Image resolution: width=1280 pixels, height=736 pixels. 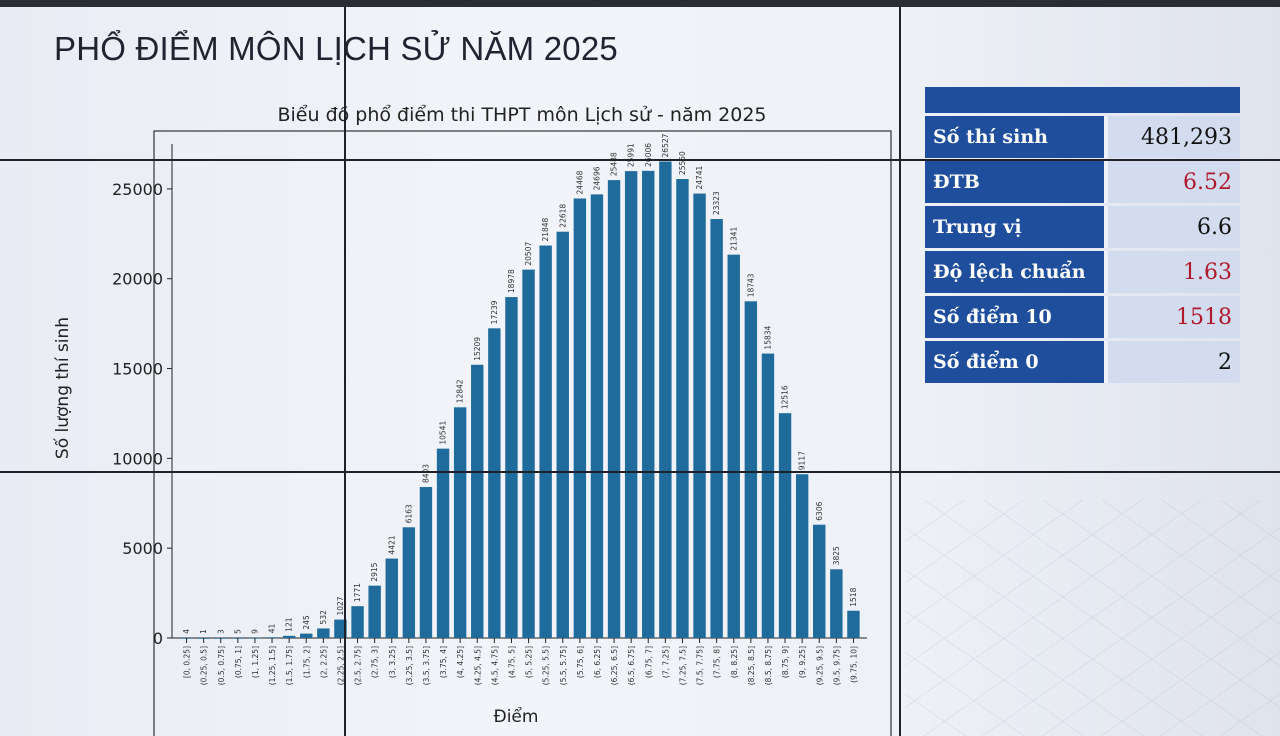 What do you see at coordinates (255, 662) in the screenshot?
I see `x-tick-label: (1, 1.25]` at bounding box center [255, 662].